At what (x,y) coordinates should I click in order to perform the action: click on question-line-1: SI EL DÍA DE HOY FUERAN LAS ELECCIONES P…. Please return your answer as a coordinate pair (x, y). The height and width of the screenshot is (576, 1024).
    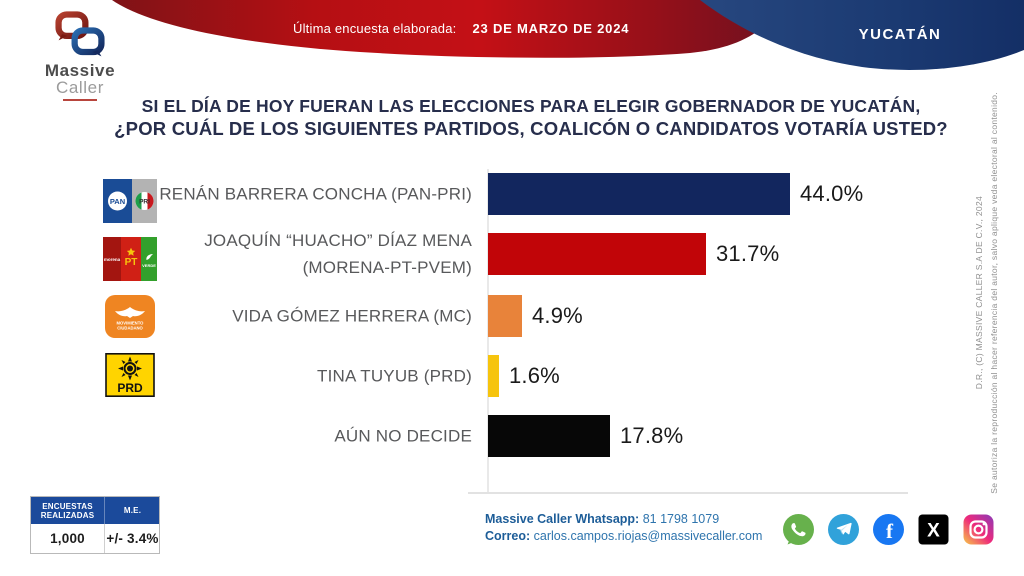
    Looking at the image, I should click on (531, 106).